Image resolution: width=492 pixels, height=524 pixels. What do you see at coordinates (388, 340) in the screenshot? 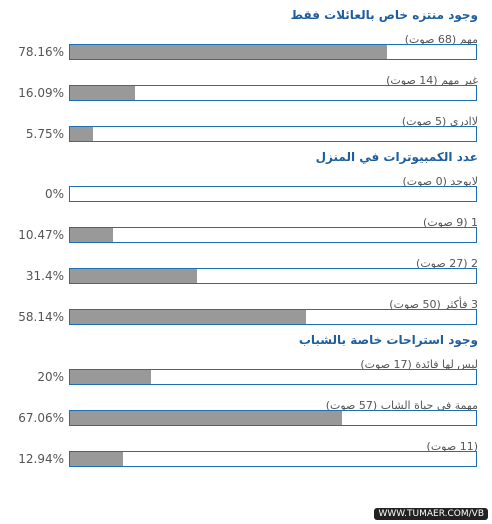
I see `poll-title: وجود استراحات خاصة بالشباب` at bounding box center [388, 340].